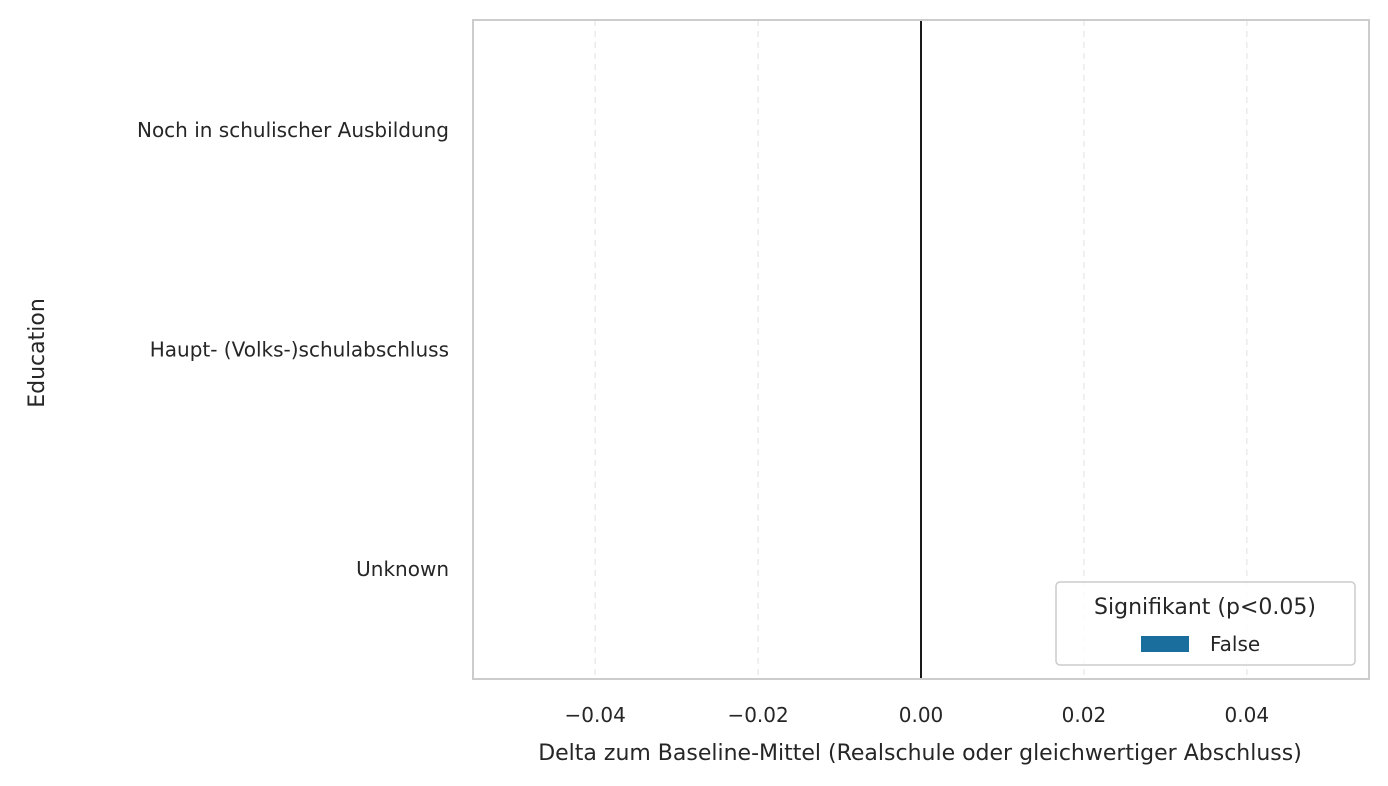  Describe the element at coordinates (293, 130) in the screenshot. I see `y-tick-label: Noch in schulischer Ausbildung` at that location.